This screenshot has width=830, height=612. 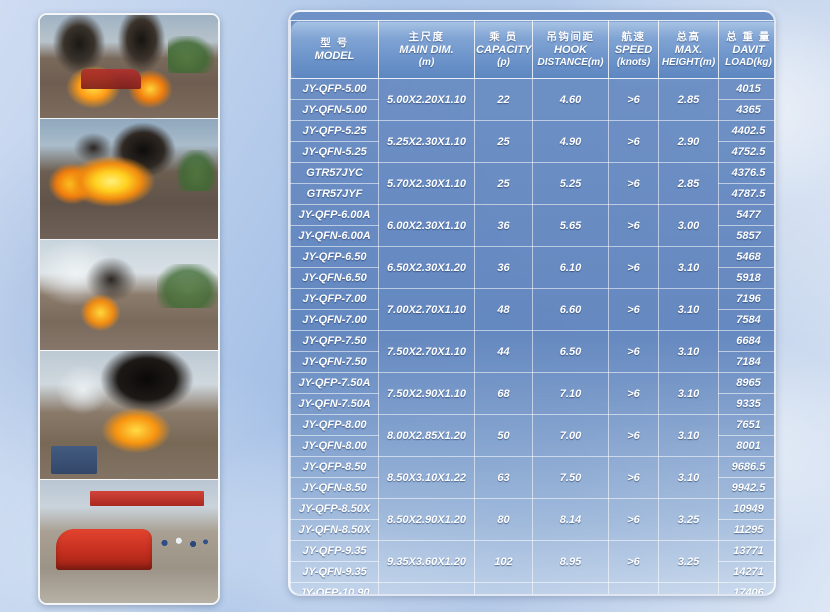 I want to click on col-header-model: 型 号 MODEL, so click(x=334, y=49).